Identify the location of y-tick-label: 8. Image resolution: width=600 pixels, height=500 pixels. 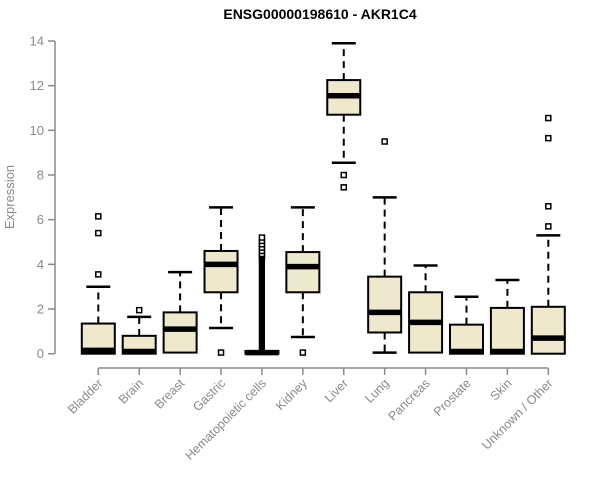
(40, 175).